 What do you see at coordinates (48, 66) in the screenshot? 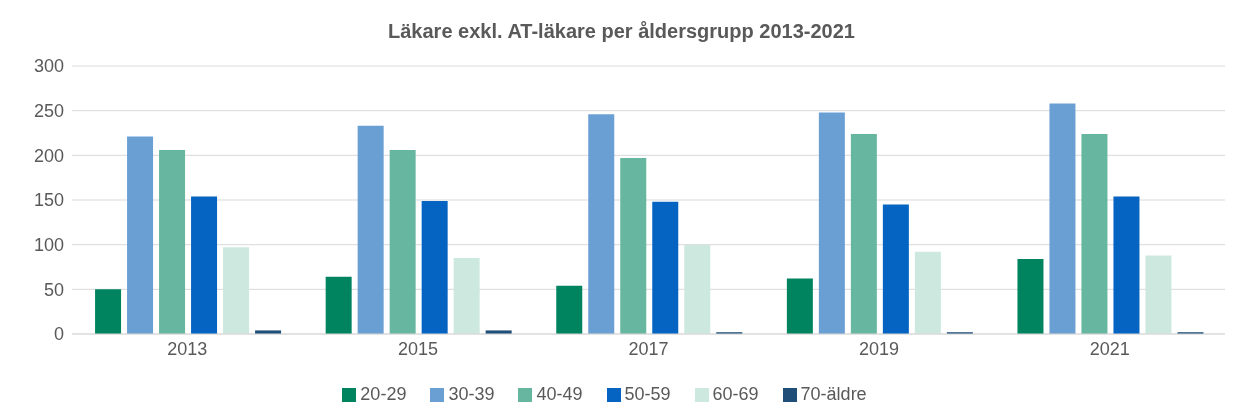
I see `y-tick-label: 300` at bounding box center [48, 66].